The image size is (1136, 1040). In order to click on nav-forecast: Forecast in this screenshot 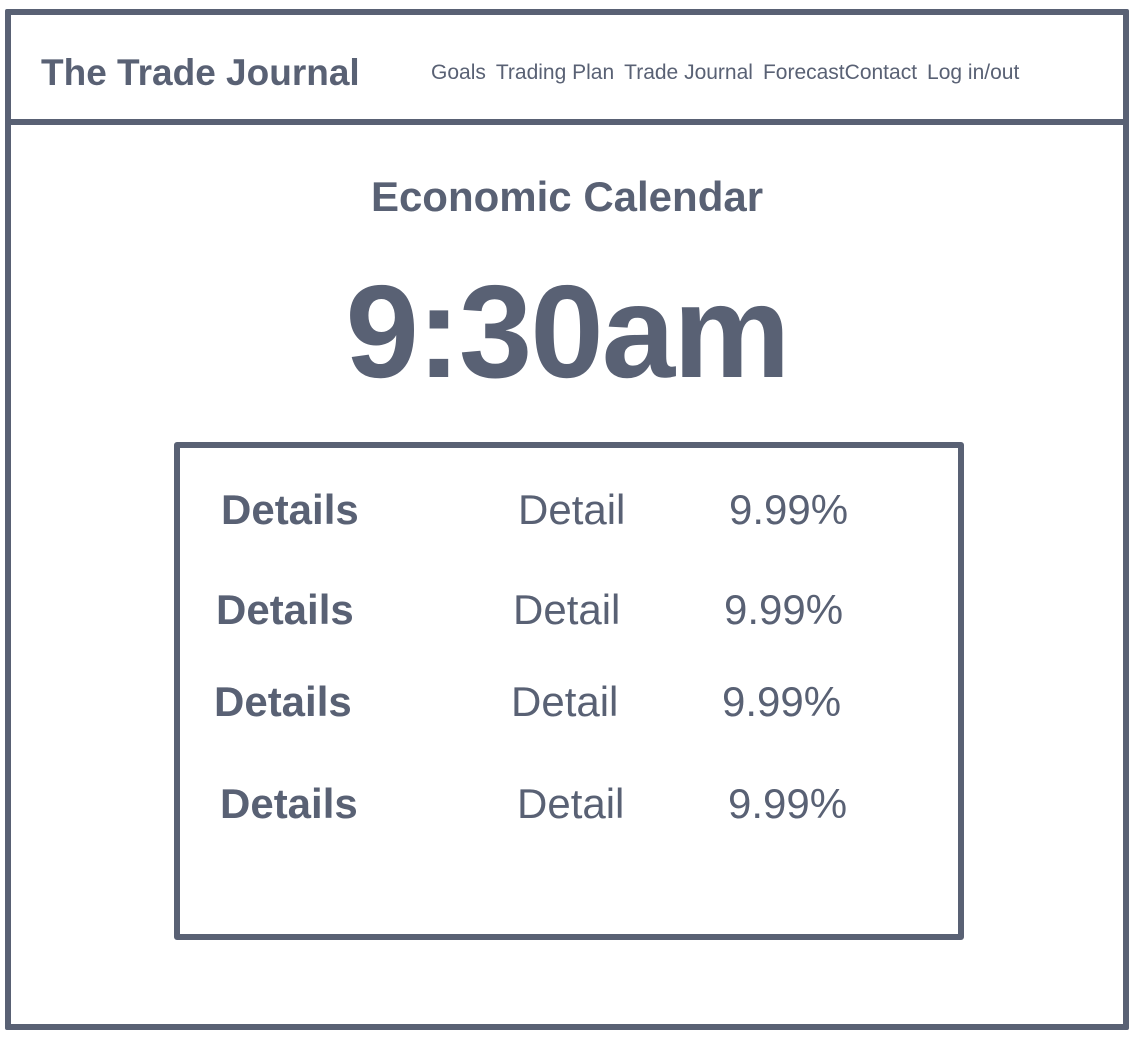, I will do `click(803, 72)`.